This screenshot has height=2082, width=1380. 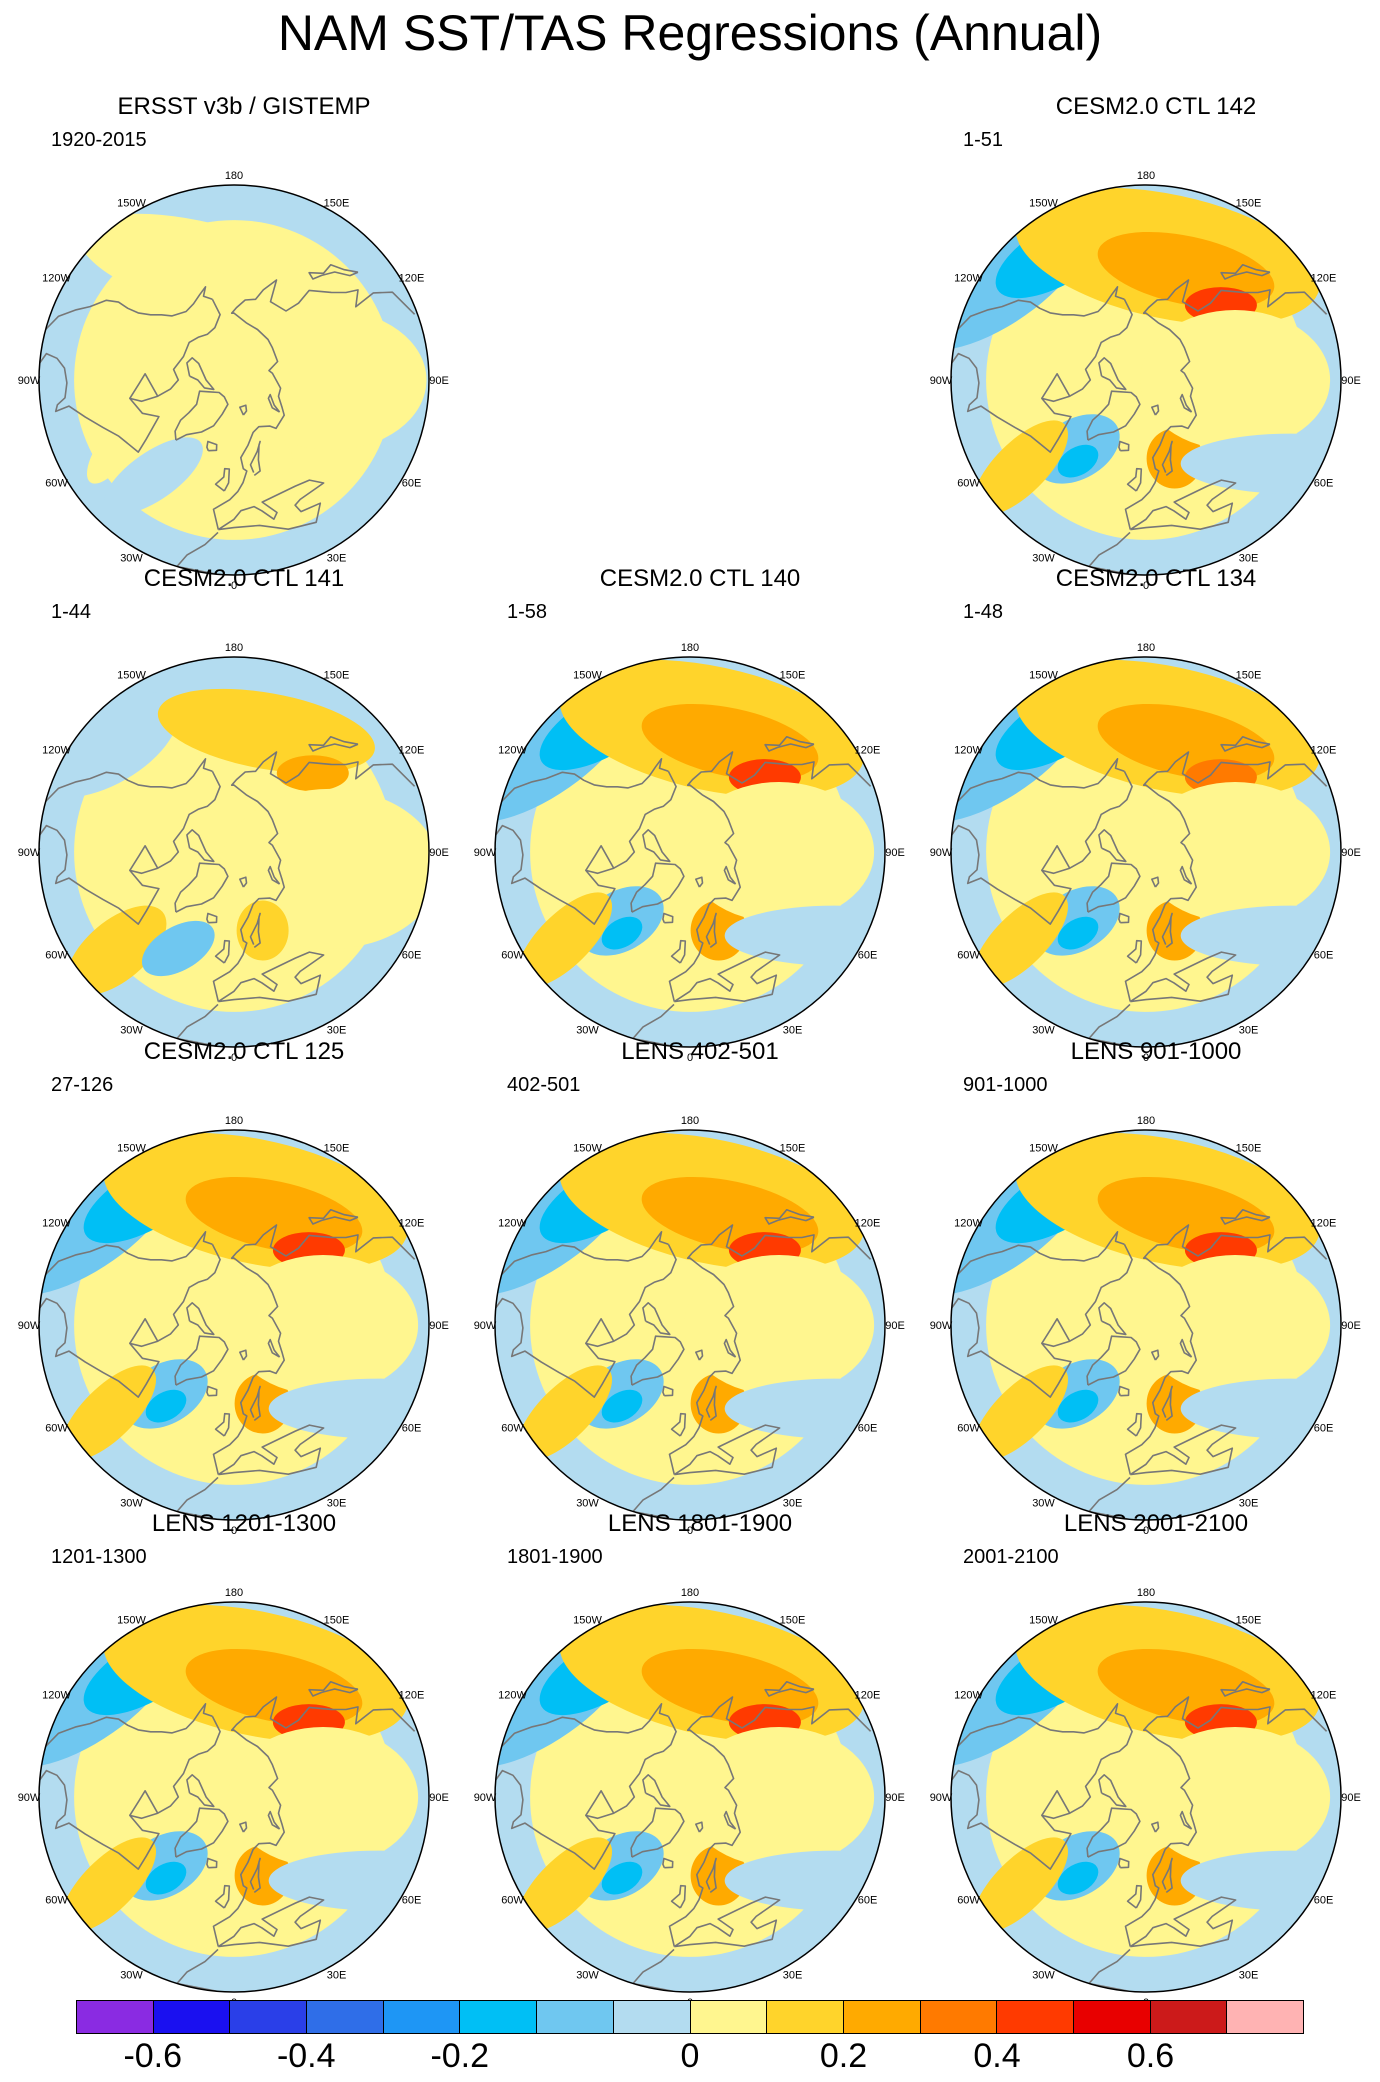 What do you see at coordinates (1156, 578) in the screenshot?
I see `panel-title: CESM2.0 CTL 134` at bounding box center [1156, 578].